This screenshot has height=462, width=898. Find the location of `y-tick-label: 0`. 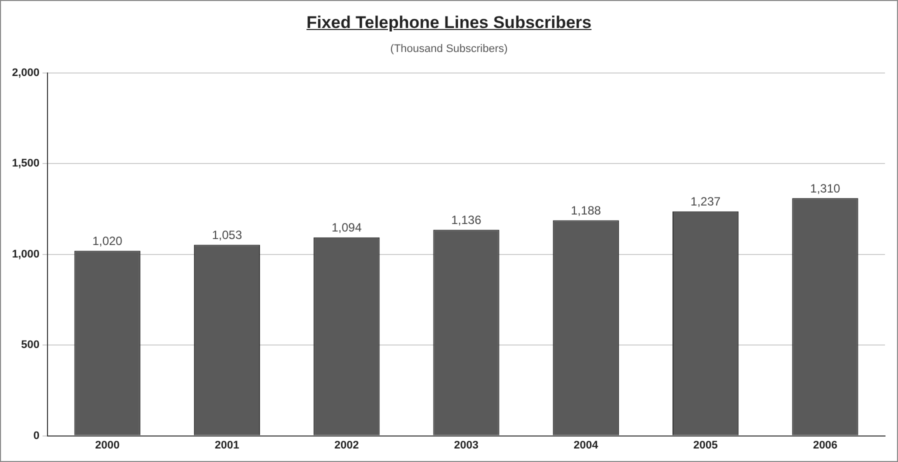

y-tick-label: 0 is located at coordinates (36, 436).